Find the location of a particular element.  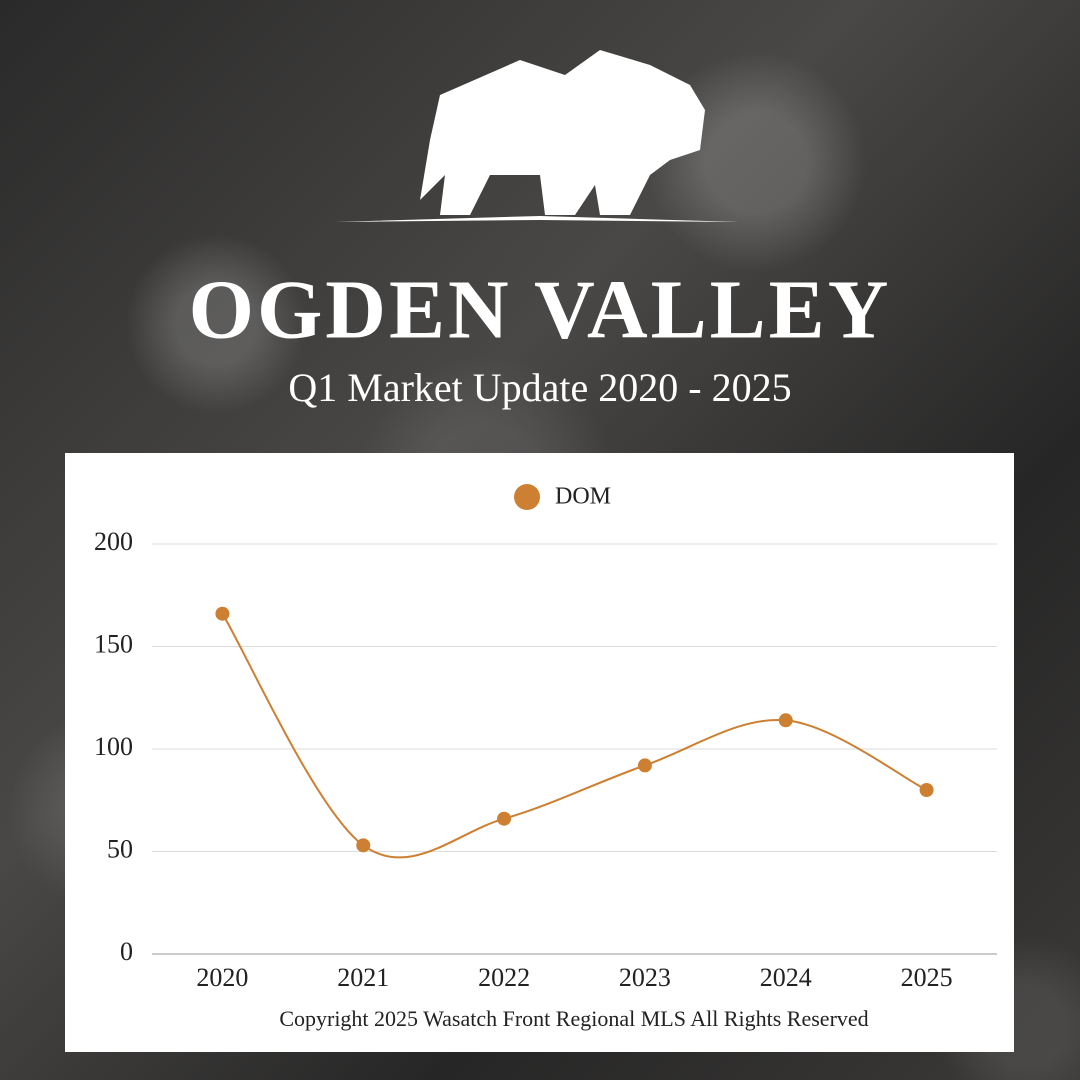

series-line is located at coordinates (574, 736).